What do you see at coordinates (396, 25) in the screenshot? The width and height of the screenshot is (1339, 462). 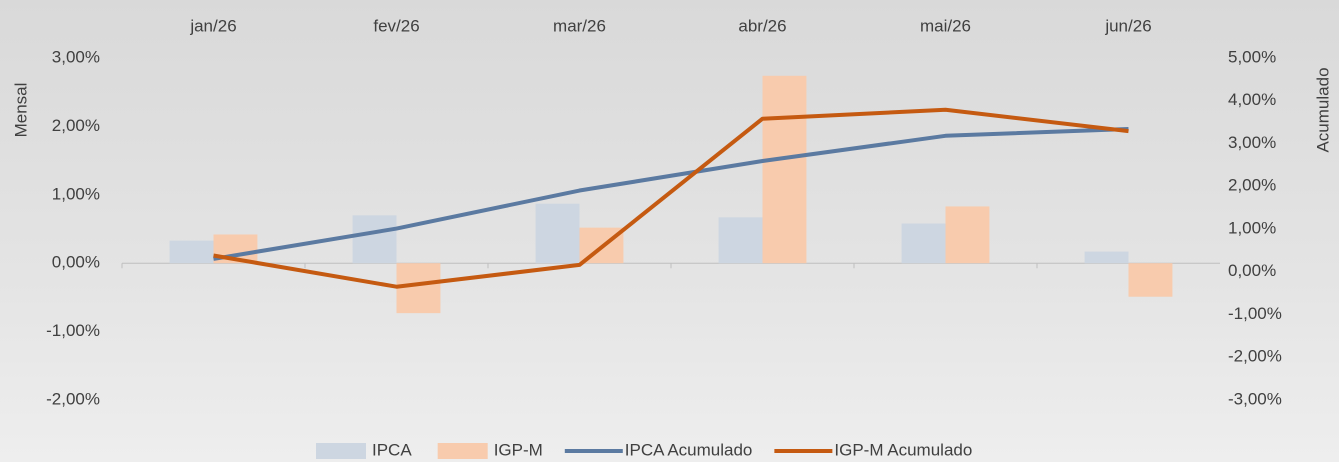 I see `x-tick-label: fev/26` at bounding box center [396, 25].